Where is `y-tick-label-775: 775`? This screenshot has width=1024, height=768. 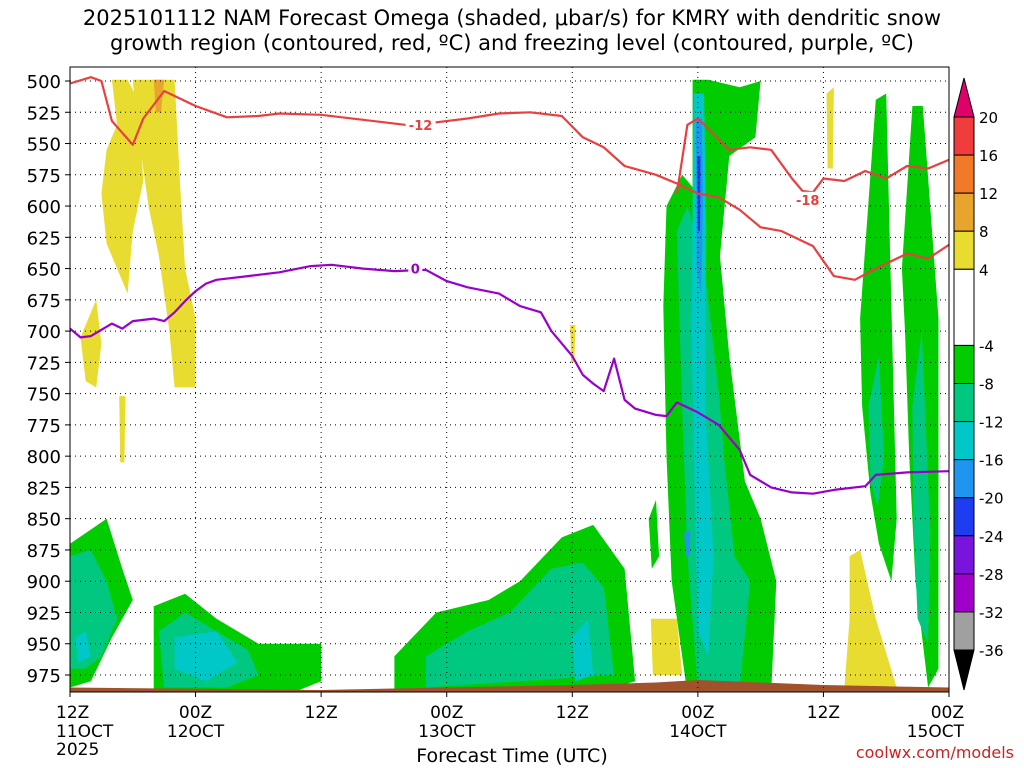
y-tick-label-775: 775 is located at coordinates (44, 426).